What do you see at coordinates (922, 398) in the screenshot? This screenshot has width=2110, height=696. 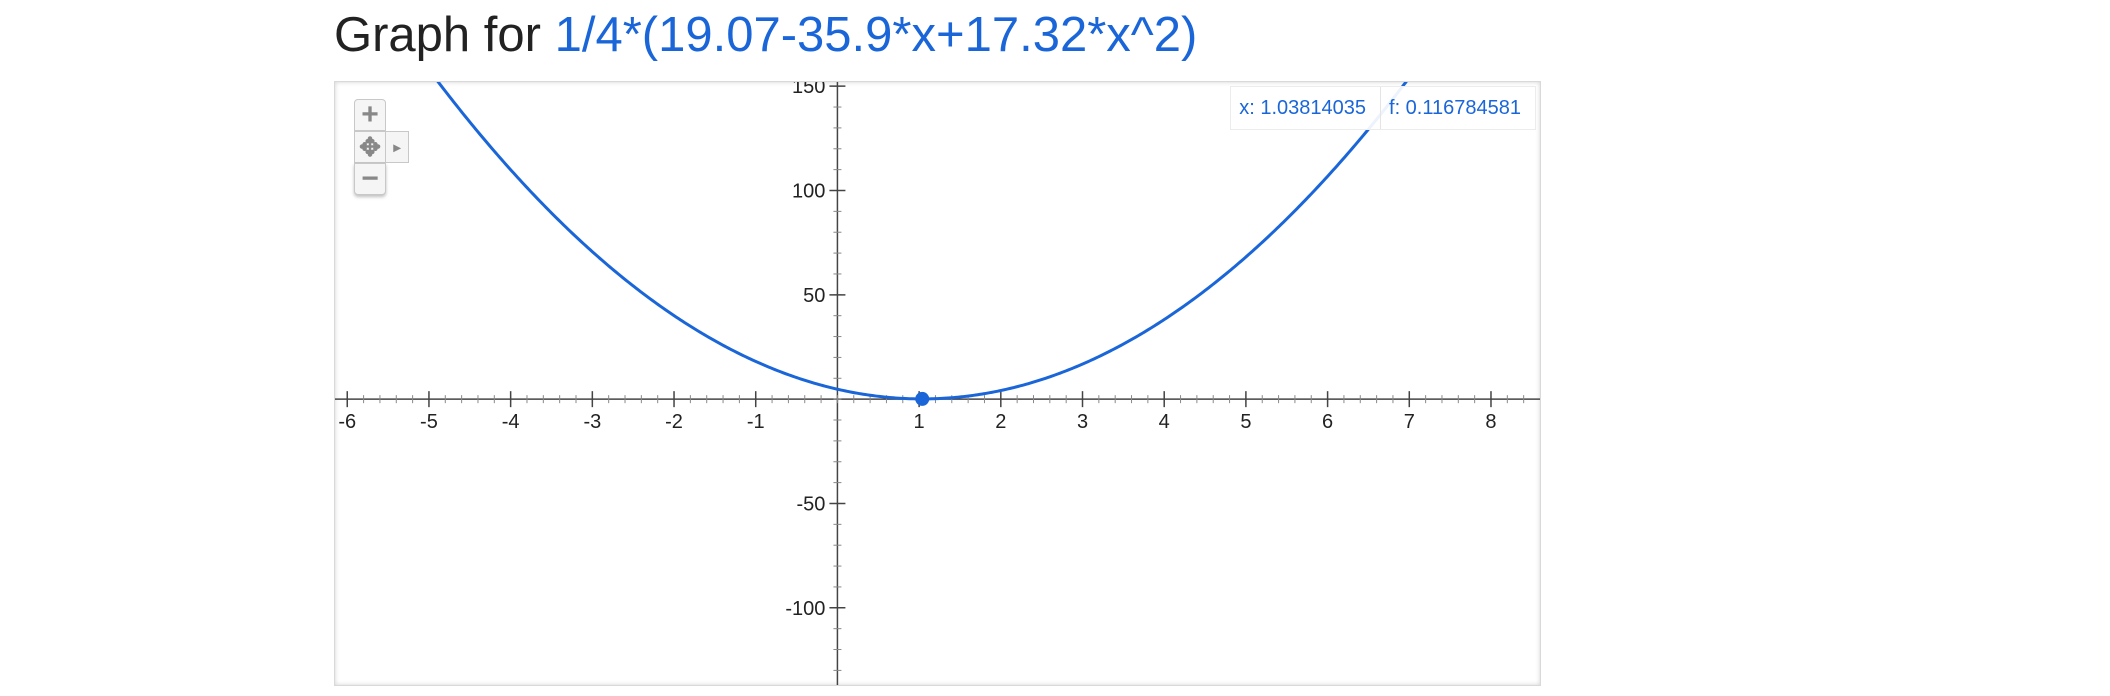 I see `highlighted-point-marker` at bounding box center [922, 398].